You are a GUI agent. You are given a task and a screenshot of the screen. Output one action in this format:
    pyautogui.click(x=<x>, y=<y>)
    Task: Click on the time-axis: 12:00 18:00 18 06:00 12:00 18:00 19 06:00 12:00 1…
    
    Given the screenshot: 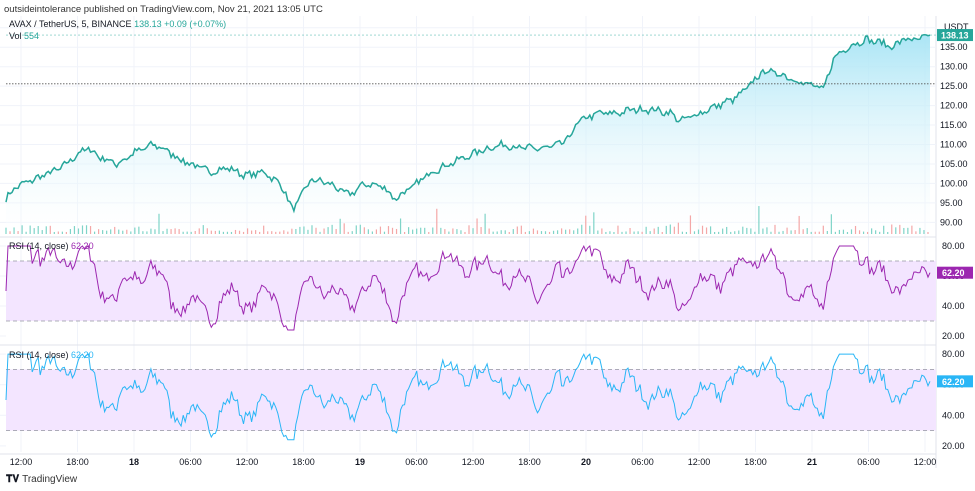 What is the action you would take?
    pyautogui.click(x=473, y=462)
    